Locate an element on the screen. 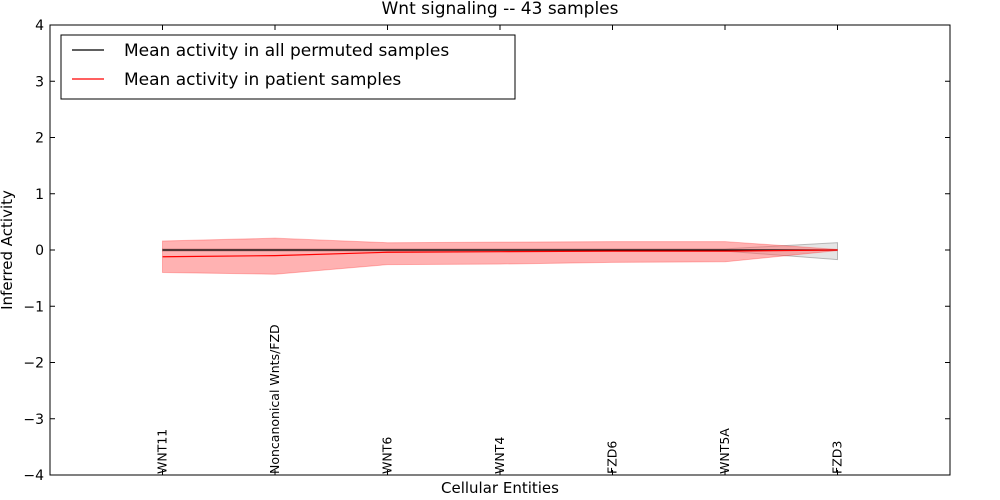 This screenshot has width=1000, height=500. y-tick-label: 0 is located at coordinates (39, 251).